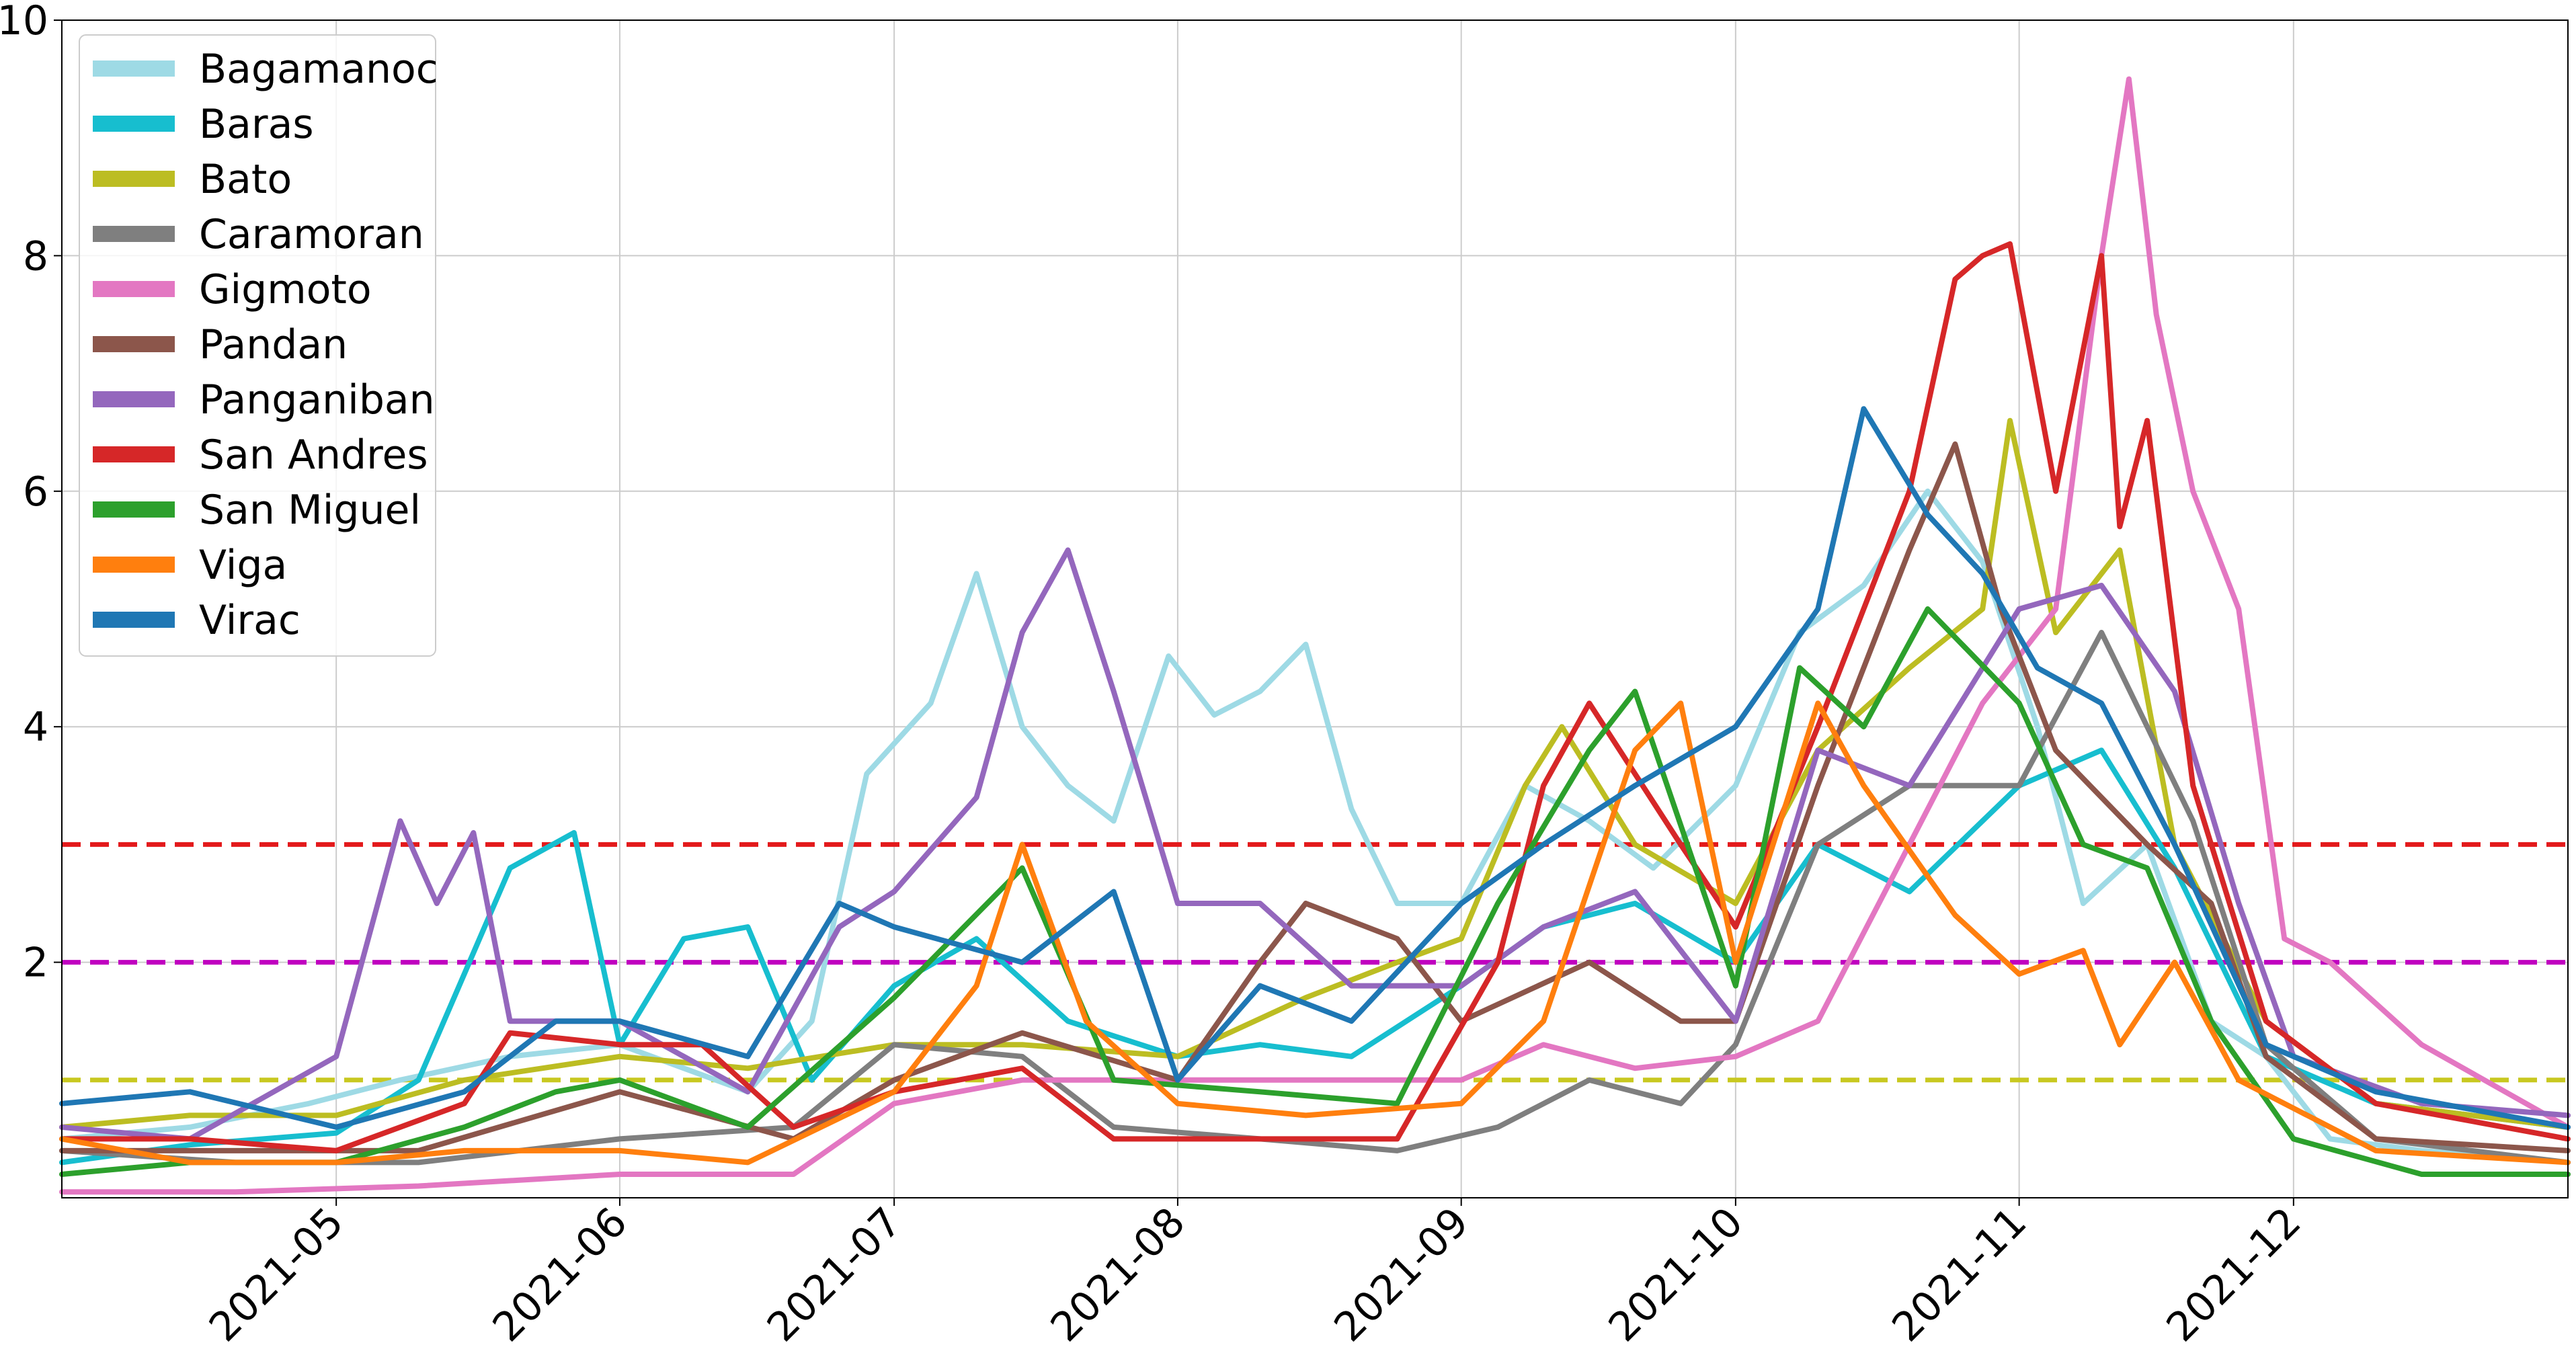 This screenshot has width=2576, height=1345. Describe the element at coordinates (245, 179) in the screenshot. I see `legend-label: Bato` at that location.